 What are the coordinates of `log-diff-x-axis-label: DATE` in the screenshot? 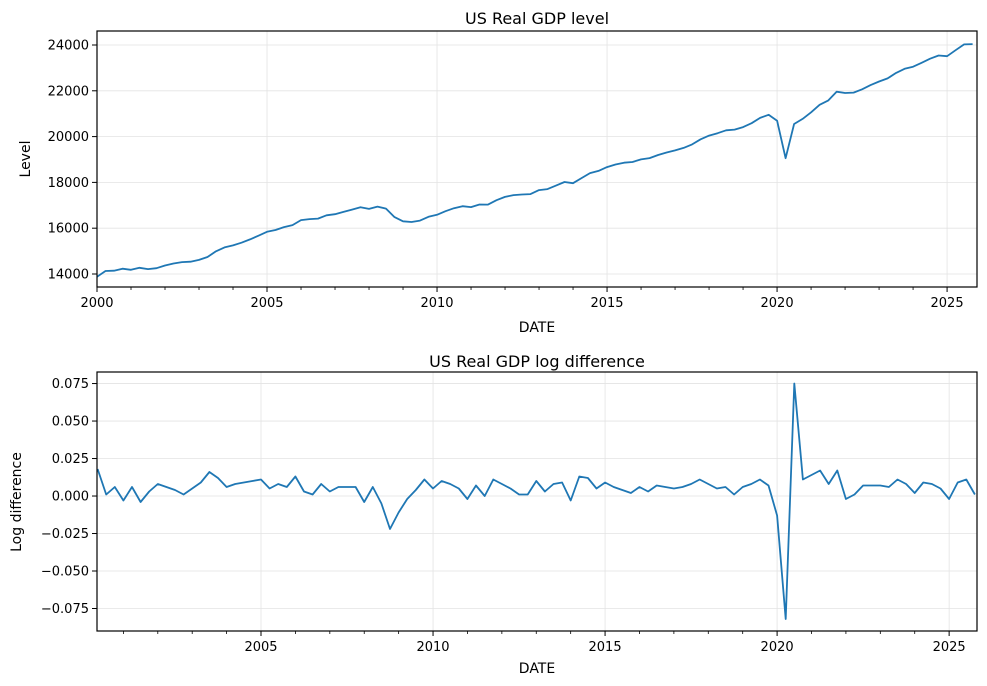 It's located at (537, 669).